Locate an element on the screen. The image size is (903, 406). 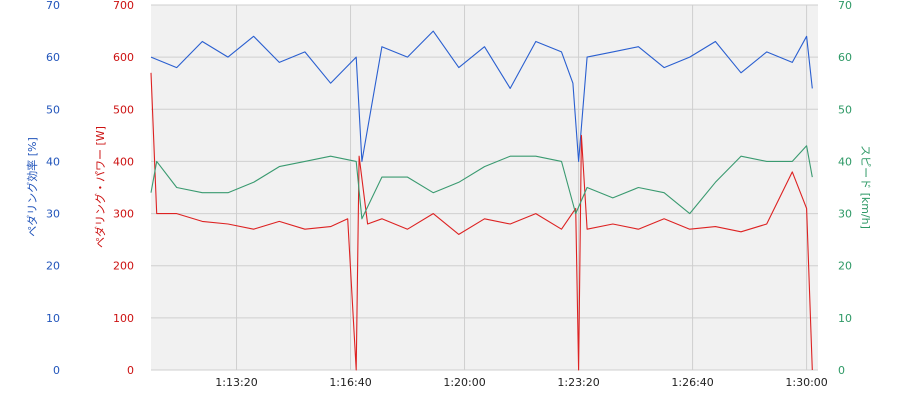
left-inner-tick-1: 100 is located at coordinates (123, 318).